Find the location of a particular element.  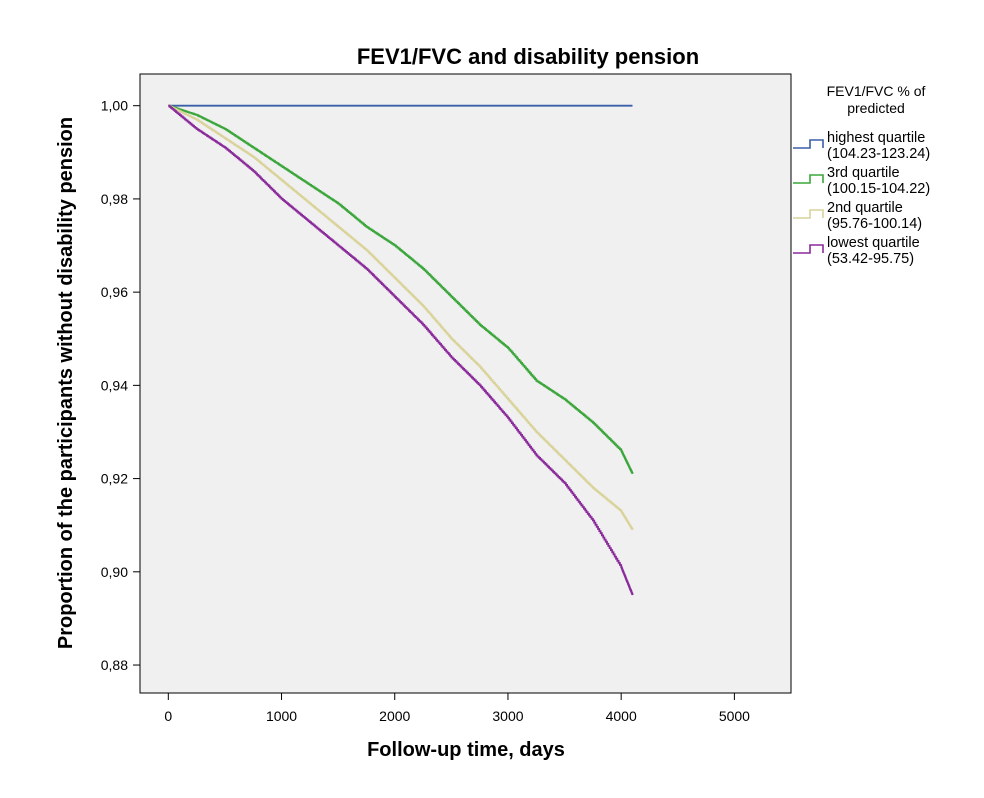

x-tick-label-3: 3000 is located at coordinates (507, 716).